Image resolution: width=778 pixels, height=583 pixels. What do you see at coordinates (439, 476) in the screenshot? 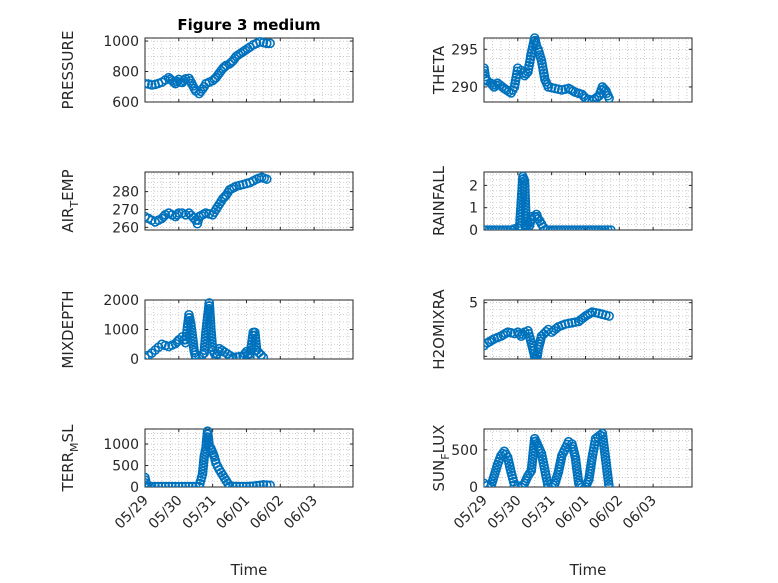
I see `y-axis-label-main: SUN` at bounding box center [439, 476].